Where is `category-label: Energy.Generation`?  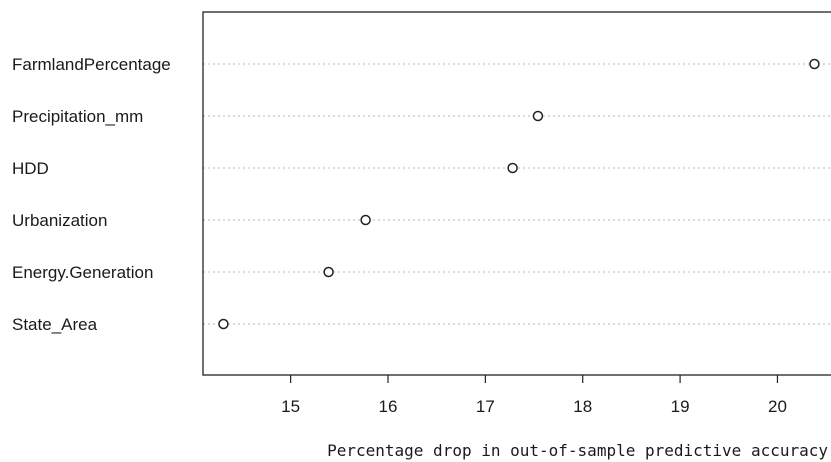
category-label: Energy.Generation is located at coordinates (82, 272).